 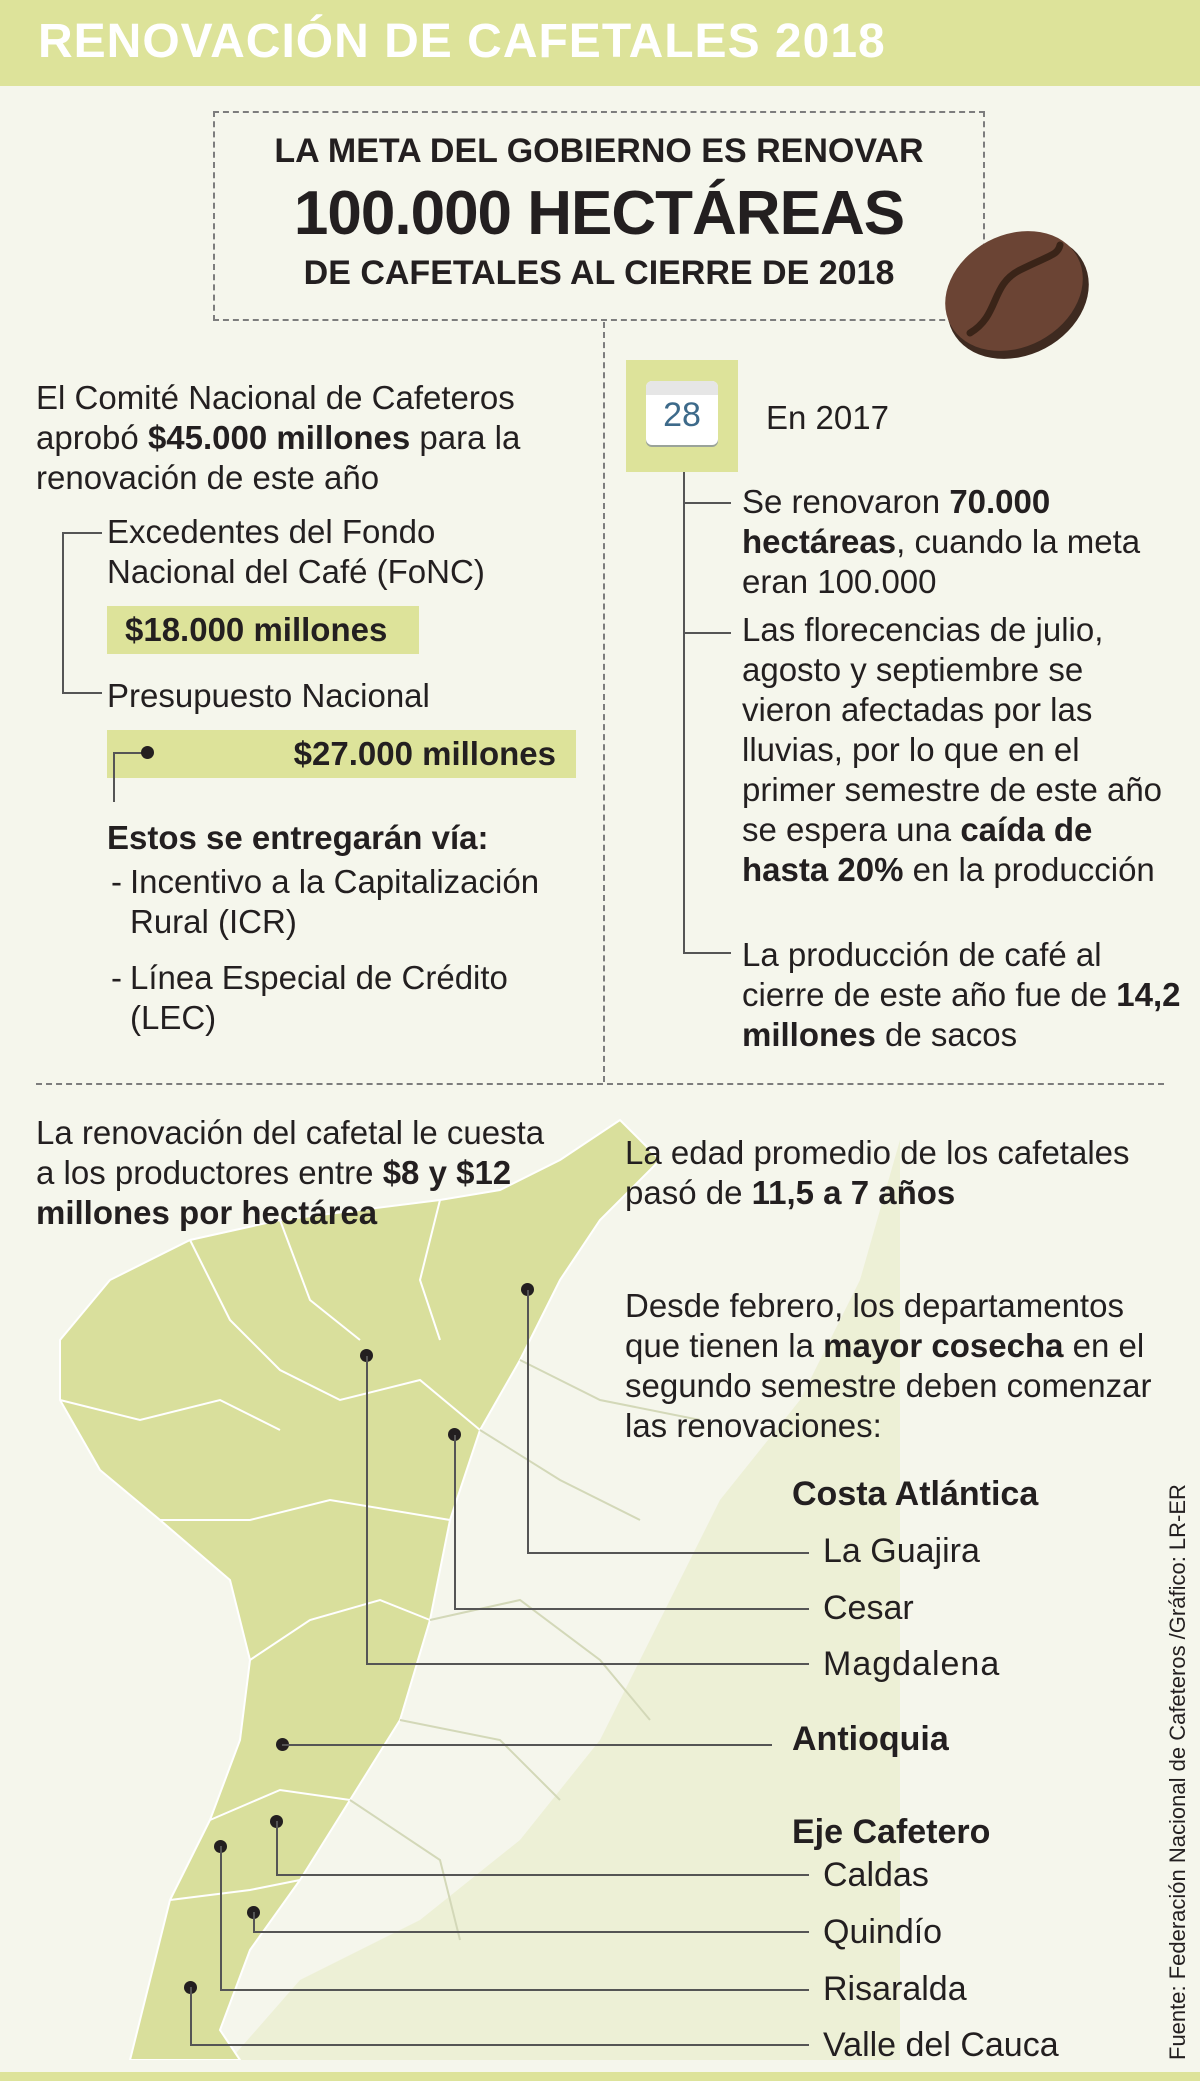 I want to click on title-bar, so click(x=600, y=43).